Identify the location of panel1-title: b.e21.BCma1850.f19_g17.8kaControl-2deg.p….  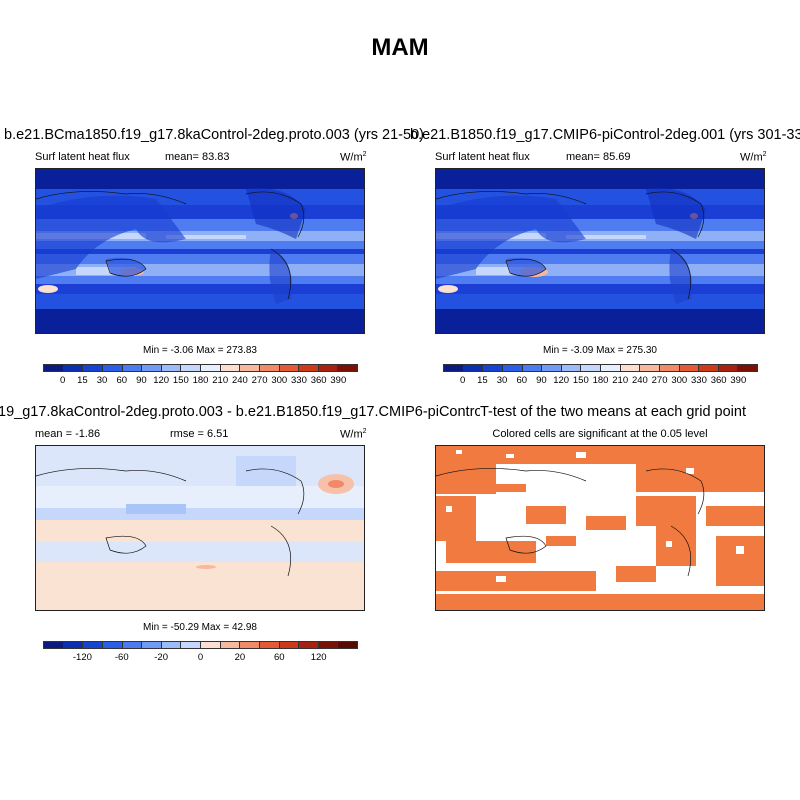
(214, 135).